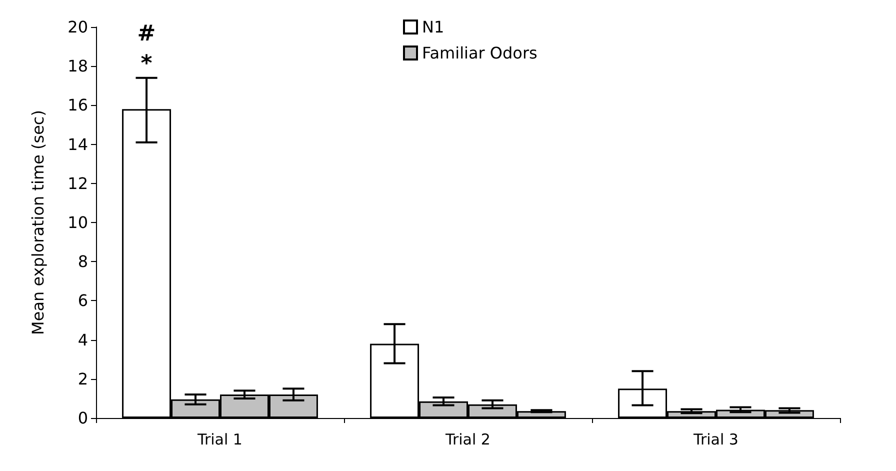  Describe the element at coordinates (146, 63) in the screenshot. I see `annotation: *` at that location.